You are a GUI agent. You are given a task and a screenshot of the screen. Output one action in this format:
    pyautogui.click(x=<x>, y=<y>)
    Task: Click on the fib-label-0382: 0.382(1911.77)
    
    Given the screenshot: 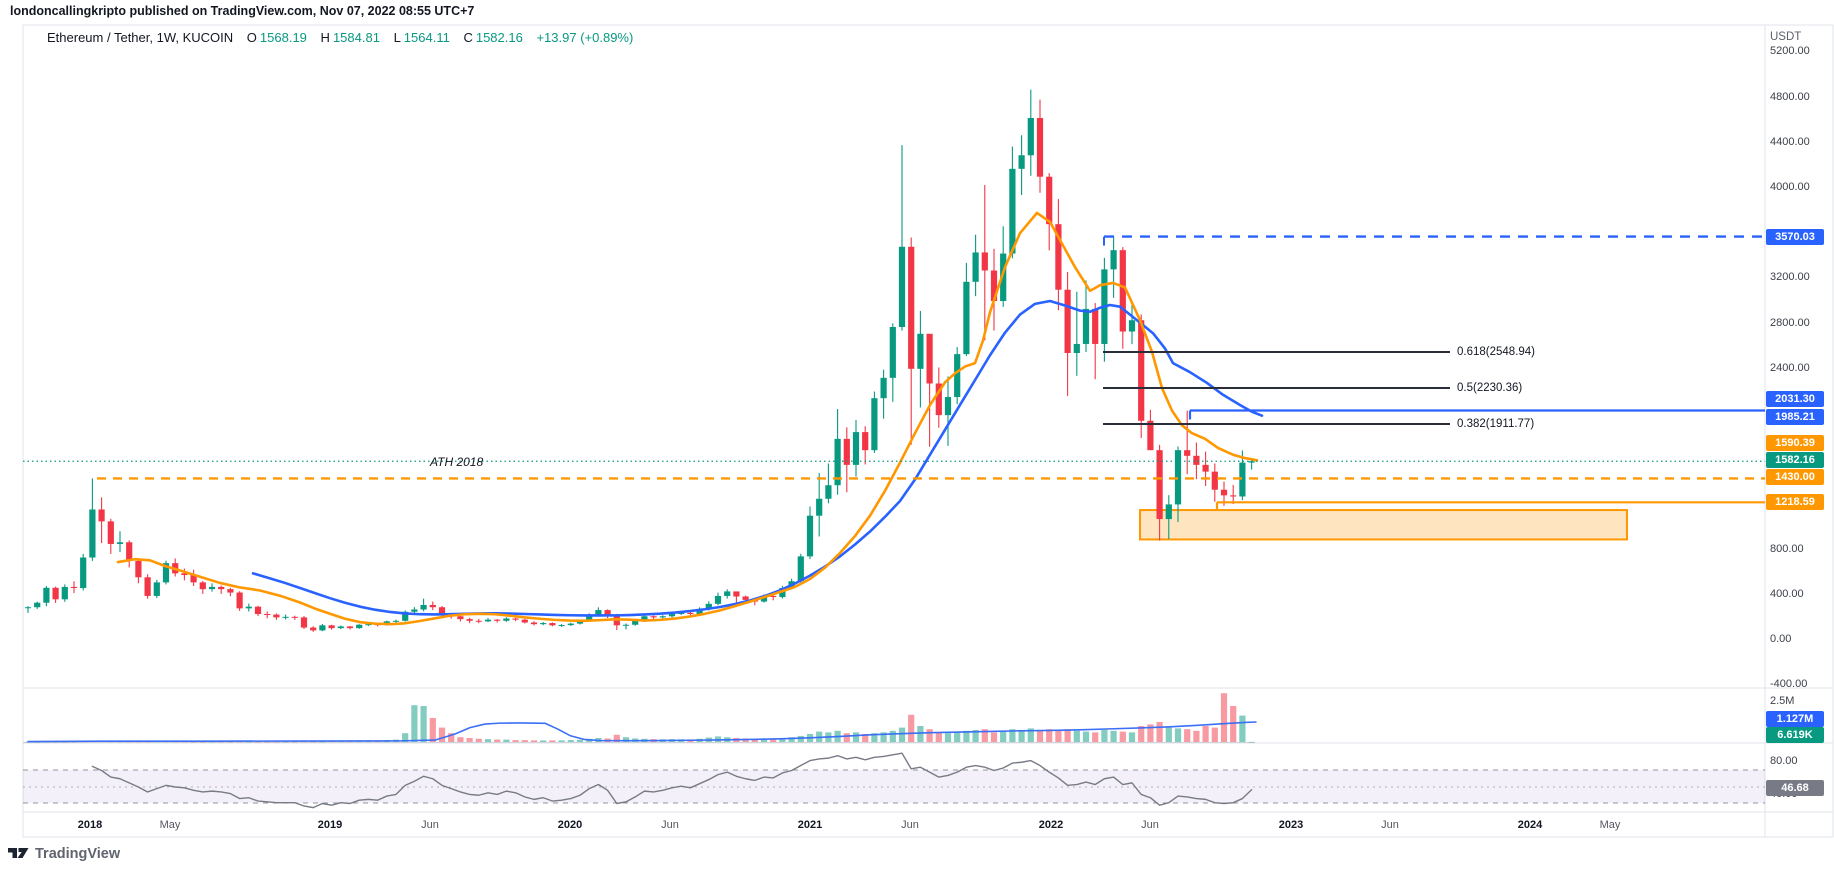 What is the action you would take?
    pyautogui.click(x=1496, y=424)
    